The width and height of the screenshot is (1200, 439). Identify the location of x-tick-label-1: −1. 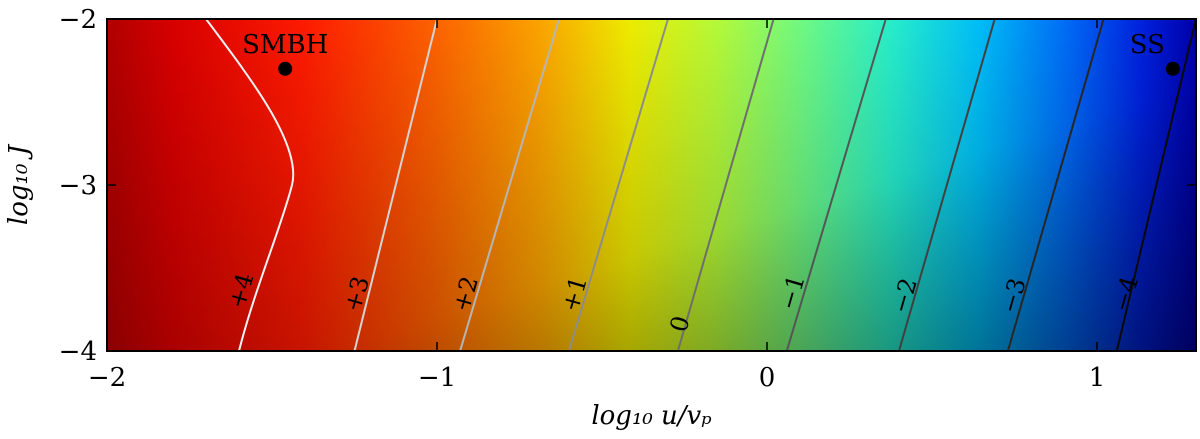
(437, 378).